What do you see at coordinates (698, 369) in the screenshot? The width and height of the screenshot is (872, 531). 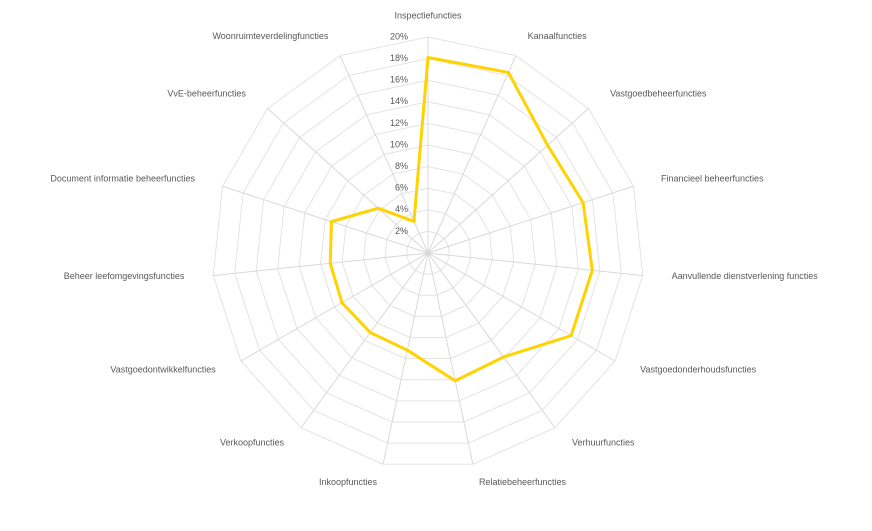 I see `category-label: Vastgoedonderhoudsfuncties` at bounding box center [698, 369].